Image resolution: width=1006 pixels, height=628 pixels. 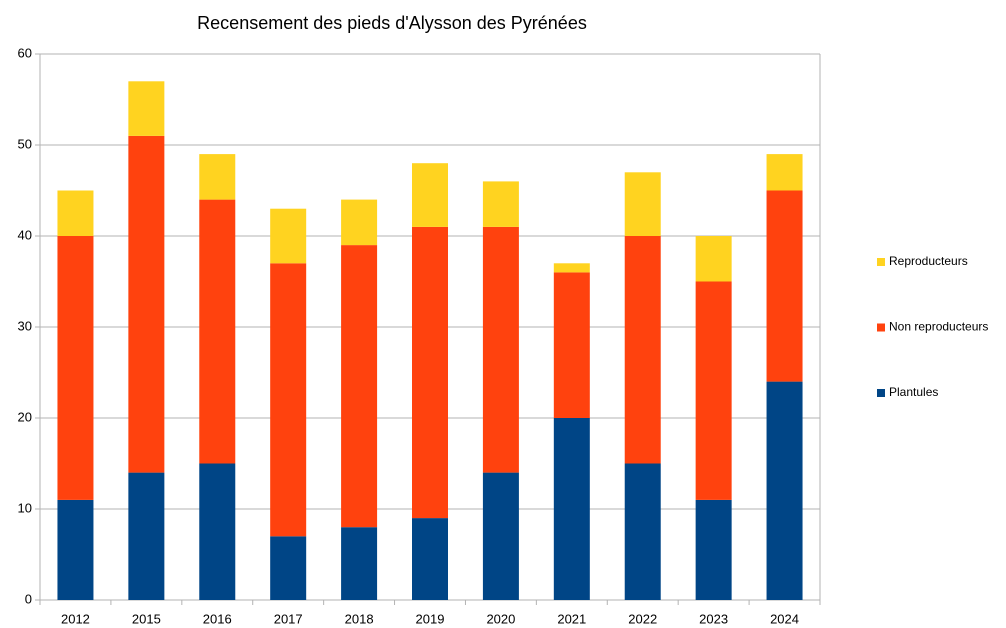 I want to click on legend-label: Reproducteurs, so click(x=928, y=261).